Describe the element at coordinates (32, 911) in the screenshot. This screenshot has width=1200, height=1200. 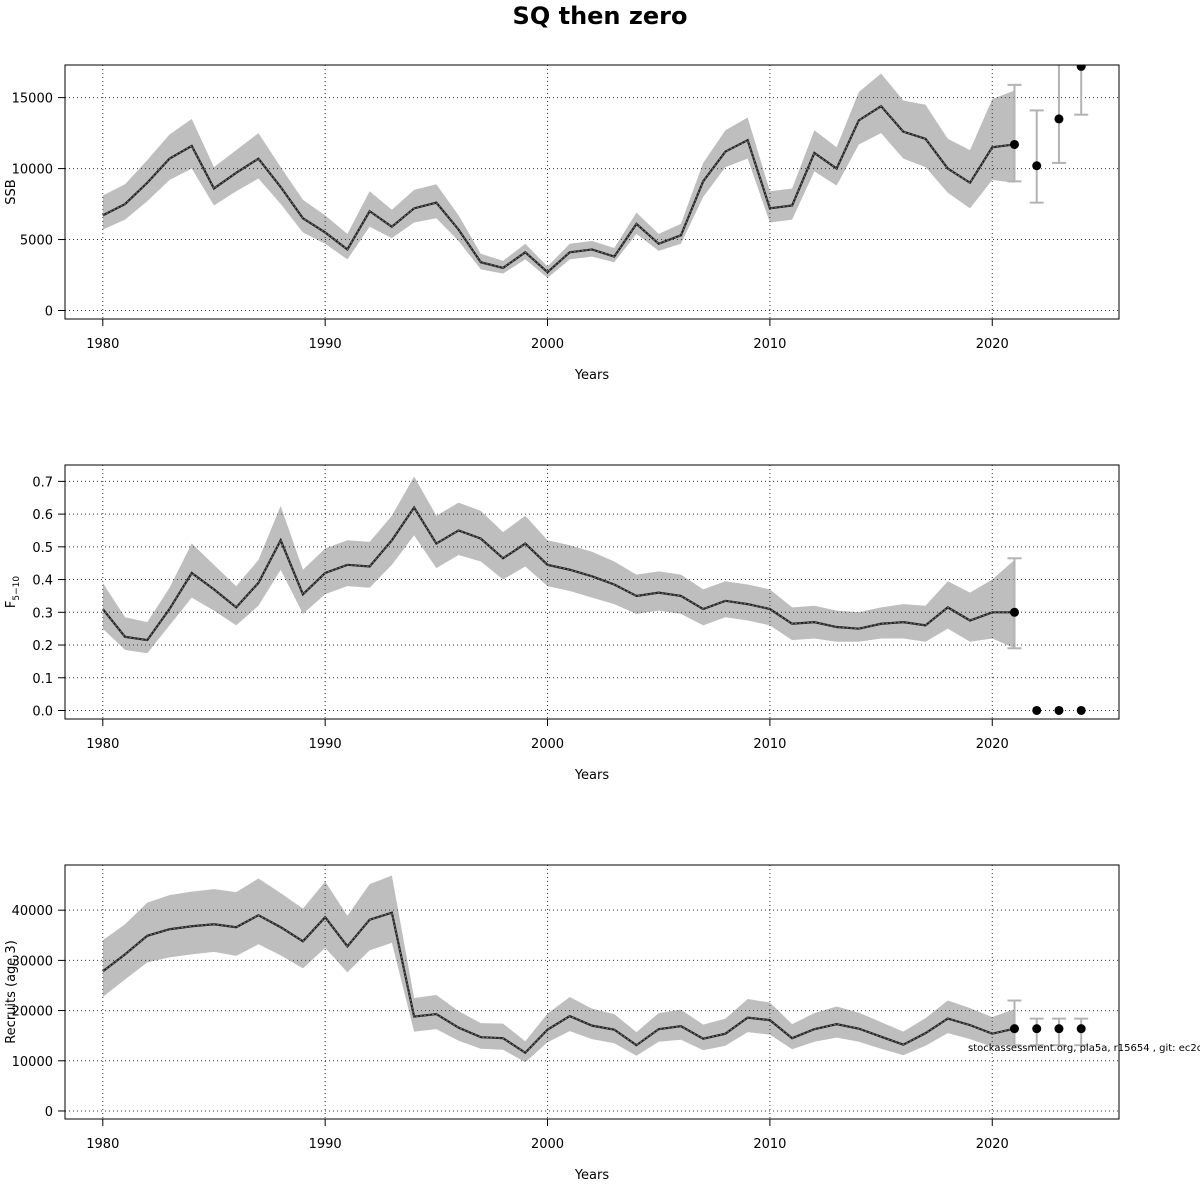
I see `recruits-ytick-label-40000: 40000` at that location.